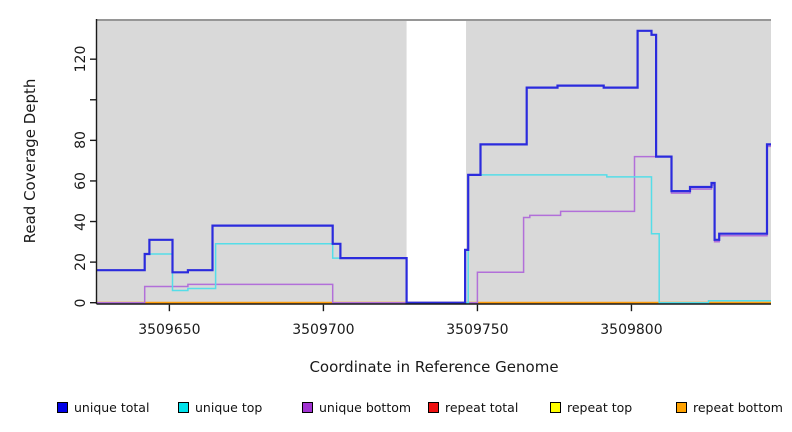 The image size is (792, 432). I want to click on y-tick-label: 80, so click(81, 140).